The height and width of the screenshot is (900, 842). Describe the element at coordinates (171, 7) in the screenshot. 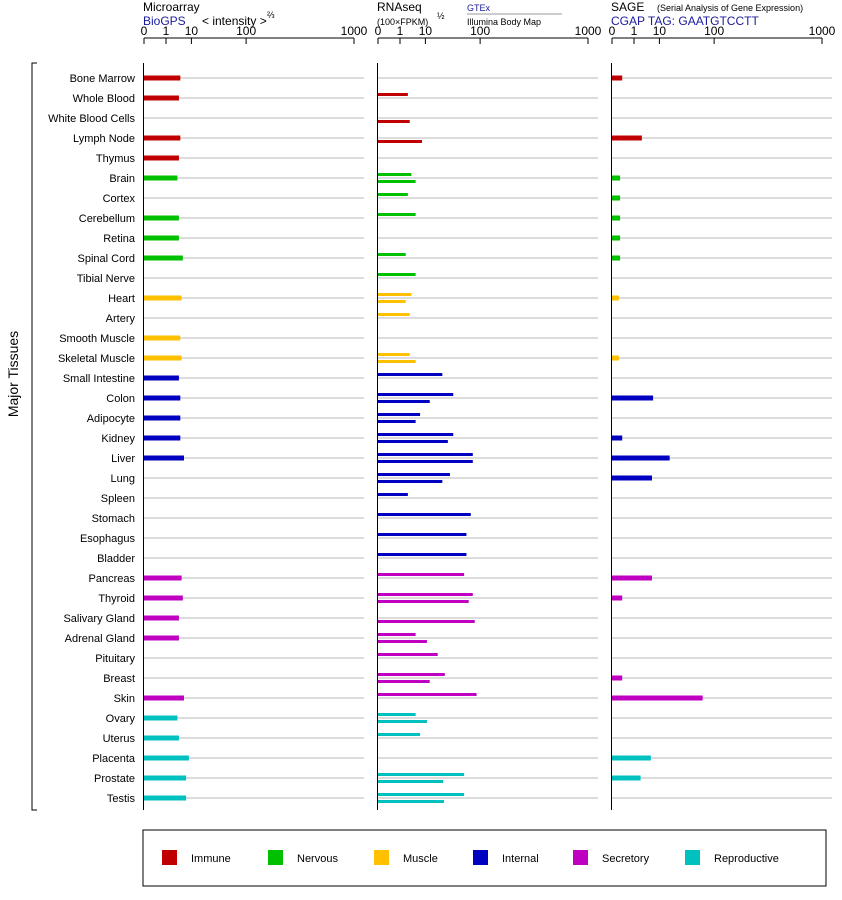

I see `microarray-title: Microarray` at that location.